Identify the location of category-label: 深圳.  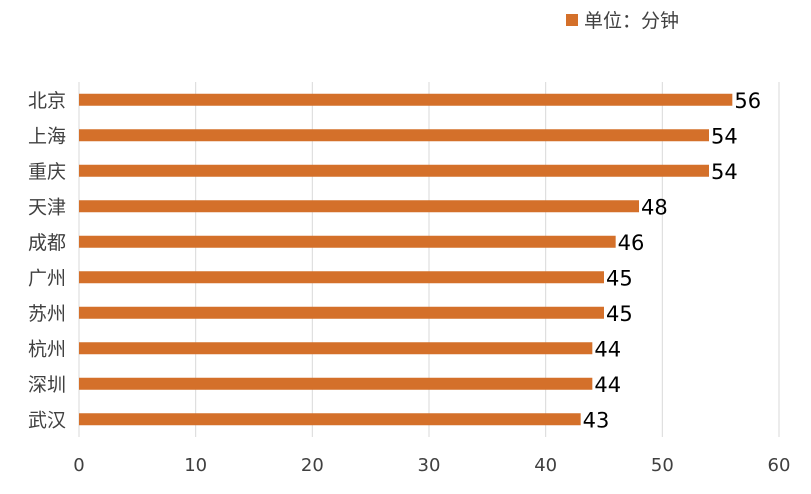
(47, 385).